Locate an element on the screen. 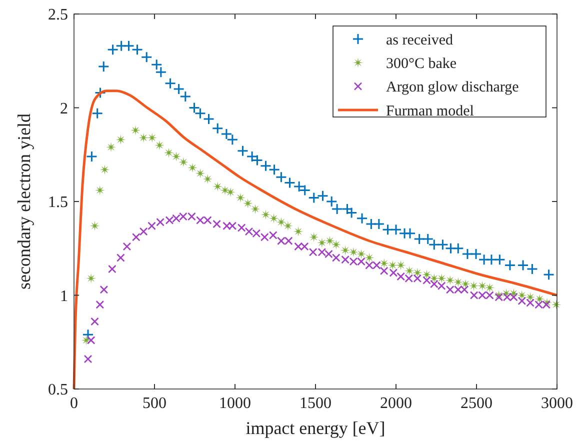  y-tick-label: 1 is located at coordinates (64, 296).